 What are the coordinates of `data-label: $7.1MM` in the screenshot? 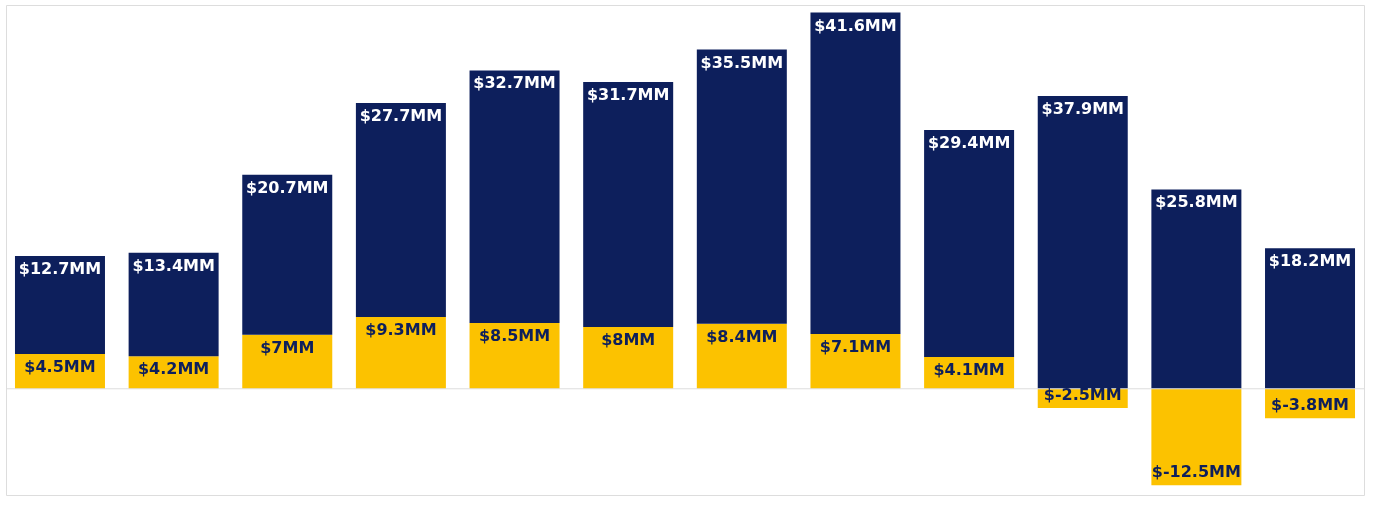 It's located at (855, 346).